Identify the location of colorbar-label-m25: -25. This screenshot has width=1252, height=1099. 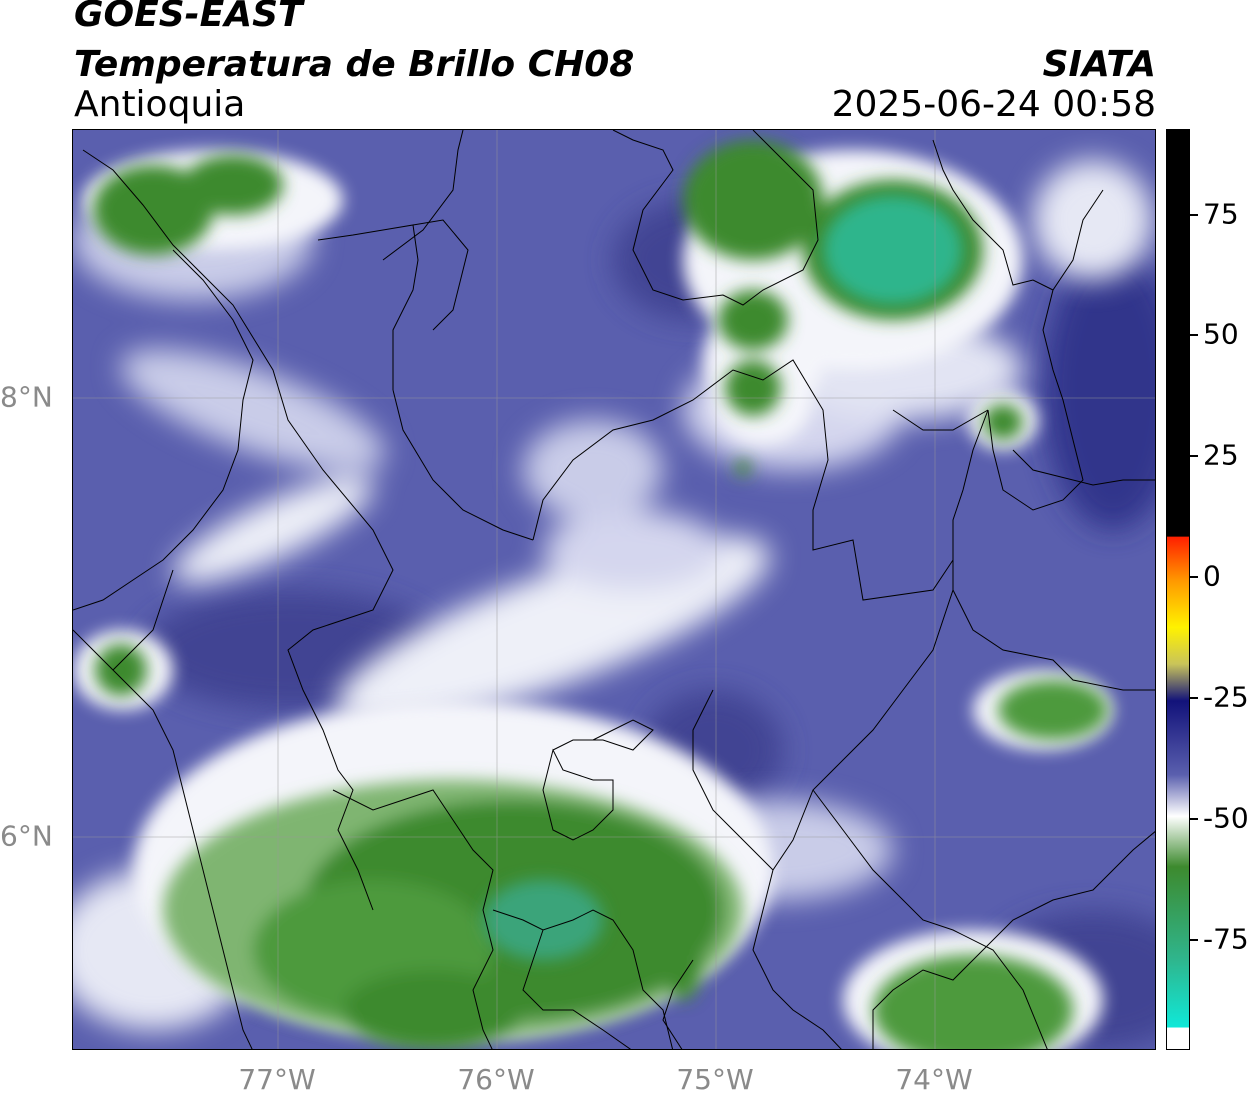
(1226, 697).